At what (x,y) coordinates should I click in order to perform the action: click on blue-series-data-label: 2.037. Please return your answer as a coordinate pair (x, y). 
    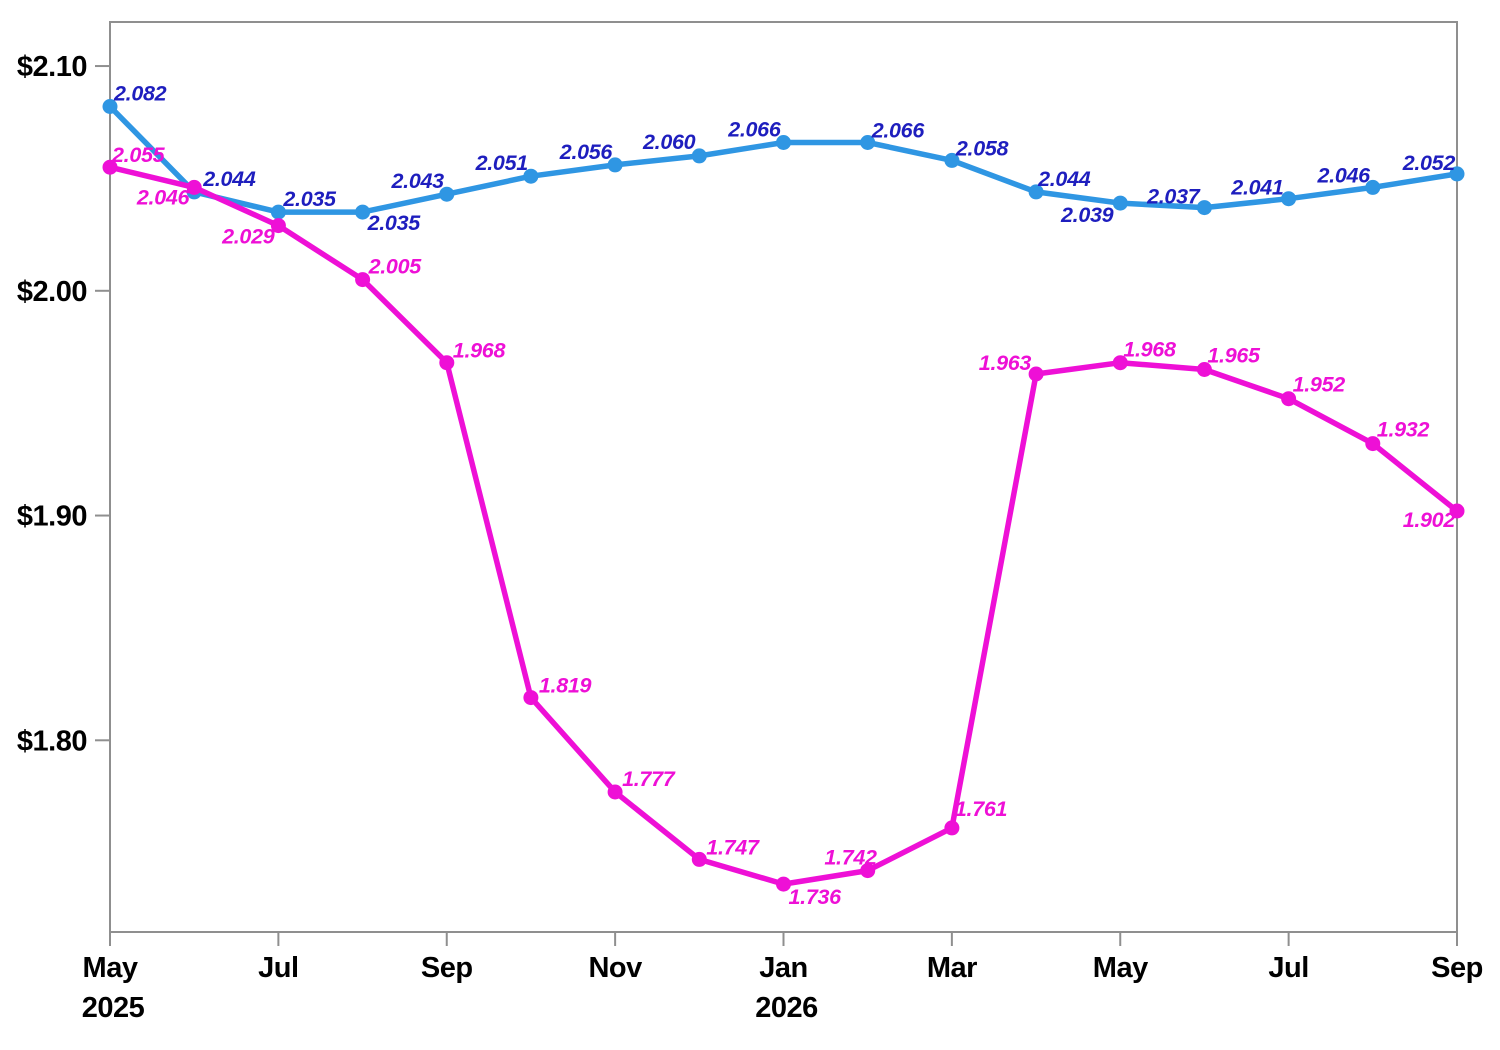
    Looking at the image, I should click on (1173, 197).